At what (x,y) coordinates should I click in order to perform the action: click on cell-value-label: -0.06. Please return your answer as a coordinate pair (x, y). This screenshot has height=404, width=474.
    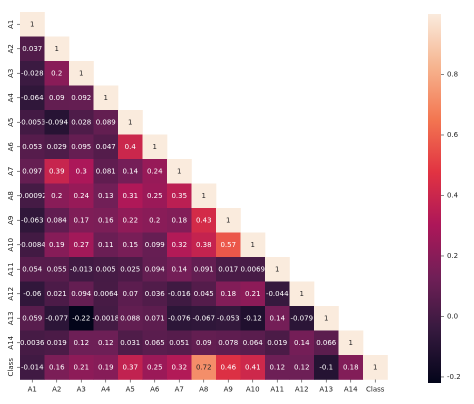
    Looking at the image, I should click on (32, 294).